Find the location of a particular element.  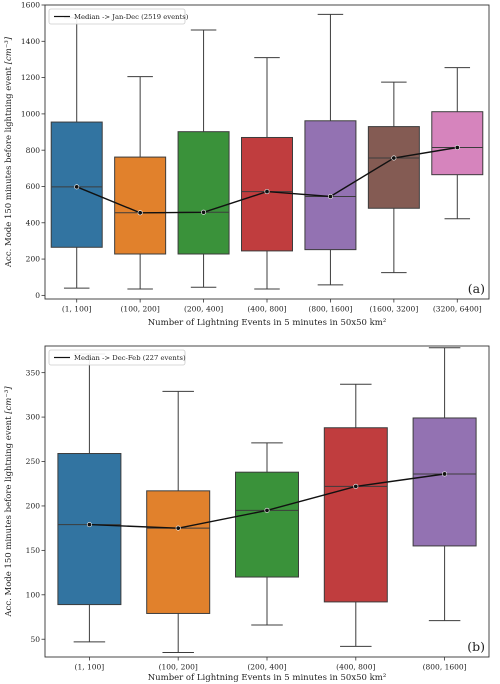

legend-label: Median -> Dec-Feb (227 events) is located at coordinates (130, 358).